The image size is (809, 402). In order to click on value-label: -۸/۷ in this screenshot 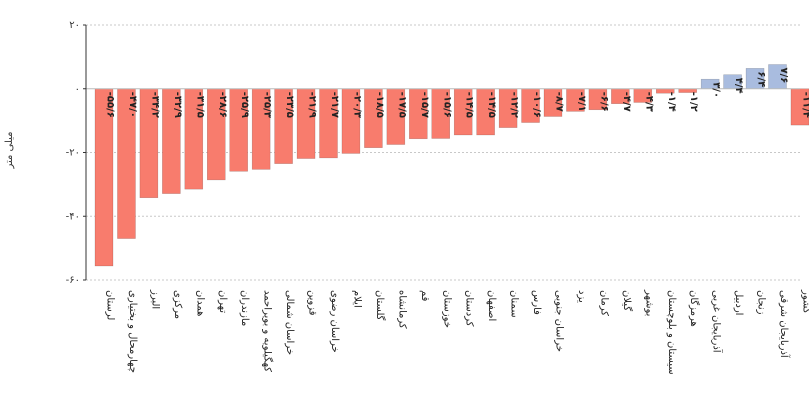, I will do `click(559, 102)`.